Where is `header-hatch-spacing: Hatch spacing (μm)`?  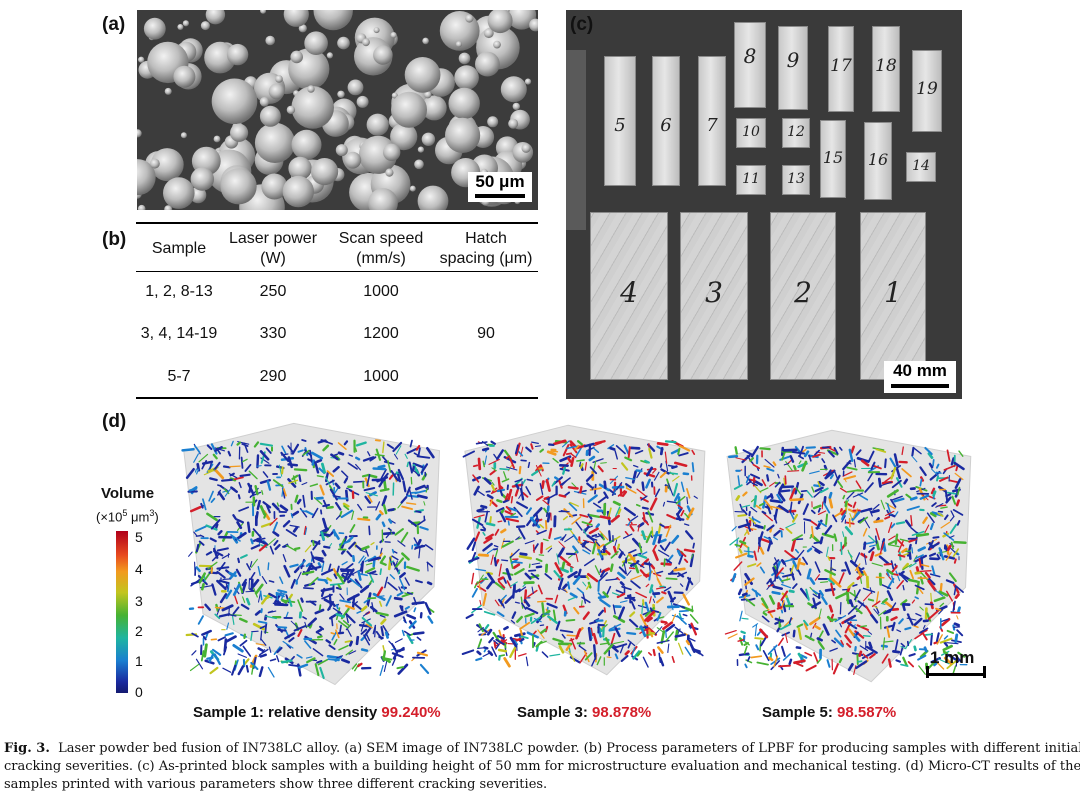 header-hatch-spacing: Hatch spacing (μm) is located at coordinates (486, 249).